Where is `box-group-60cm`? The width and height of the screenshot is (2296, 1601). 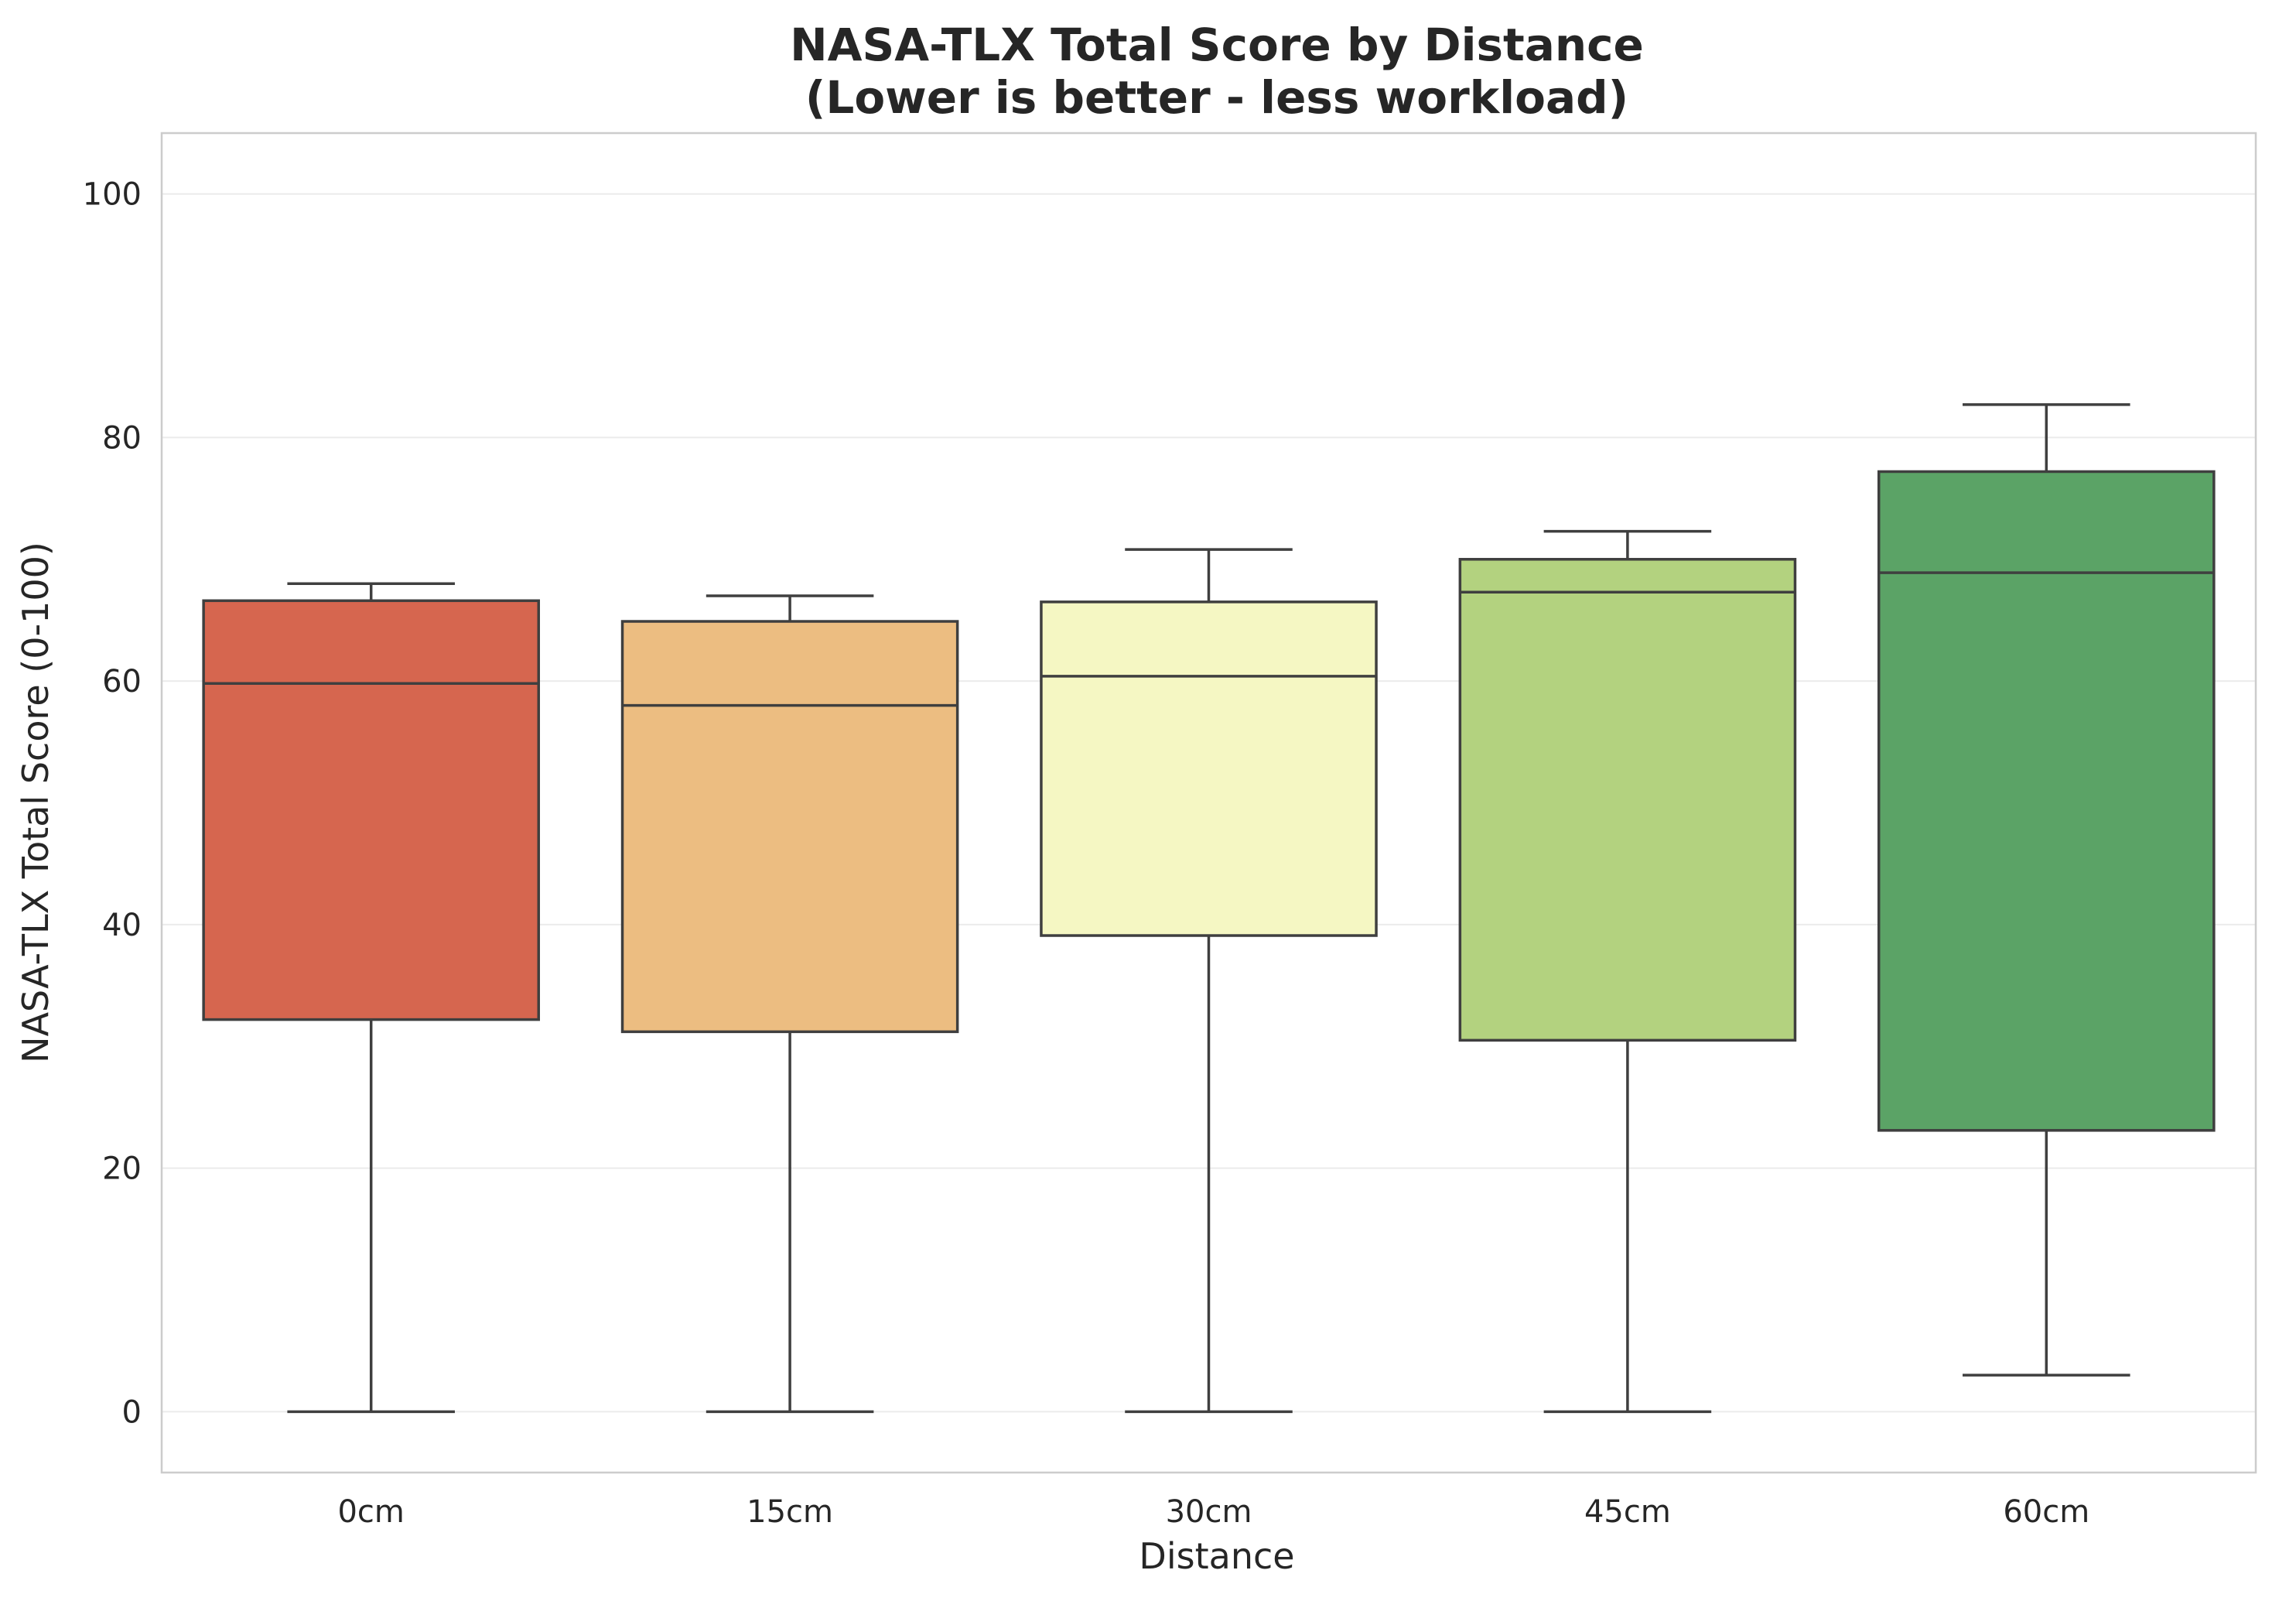
box-group-60cm is located at coordinates (2047, 890).